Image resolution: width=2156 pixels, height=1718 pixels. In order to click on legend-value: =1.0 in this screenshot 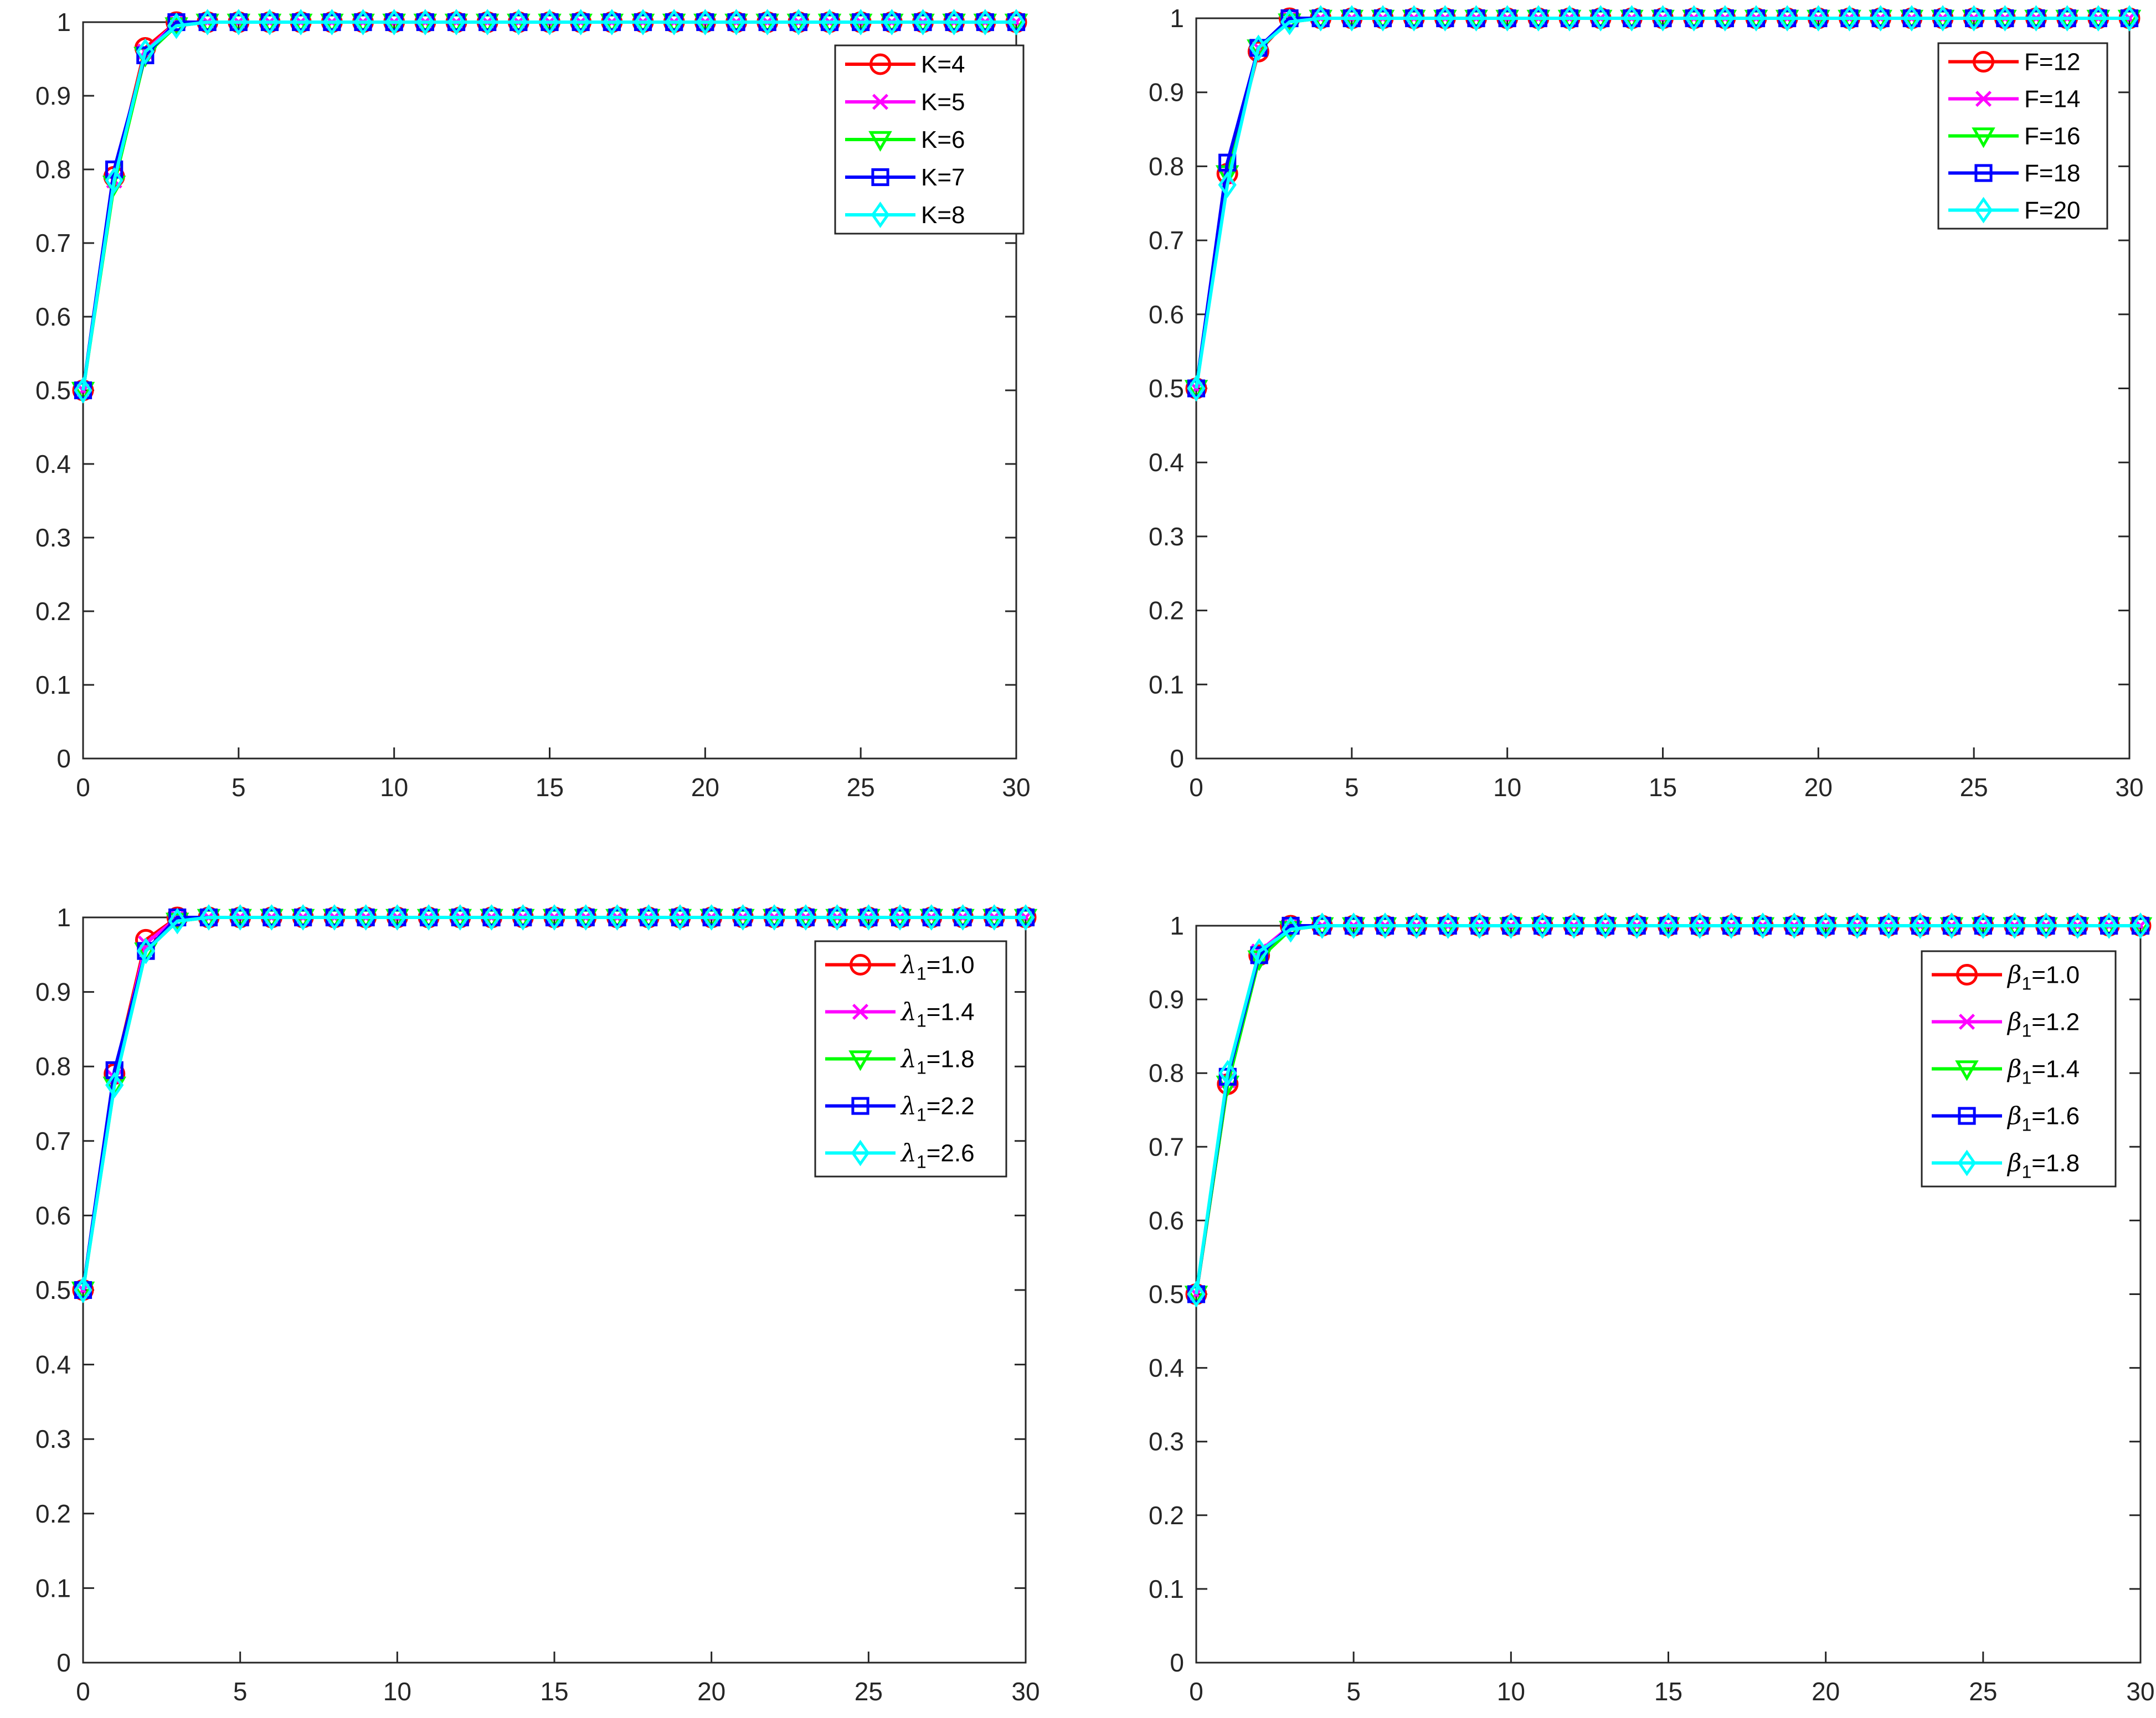, I will do `click(951, 965)`.